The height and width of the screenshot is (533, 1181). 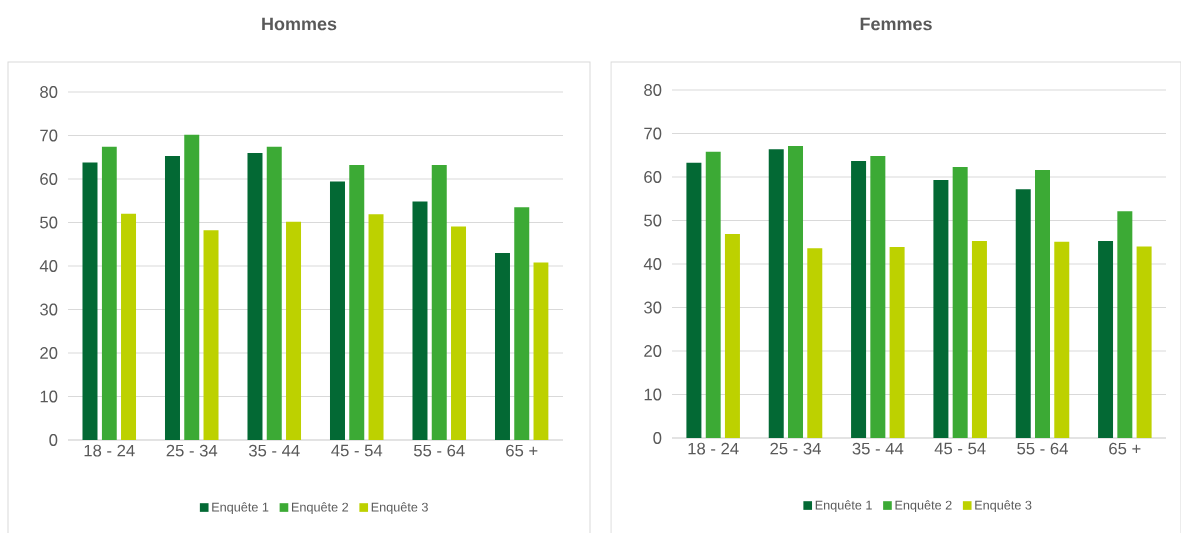 What do you see at coordinates (896, 24) in the screenshot?
I see `chart-title: Femmes` at bounding box center [896, 24].